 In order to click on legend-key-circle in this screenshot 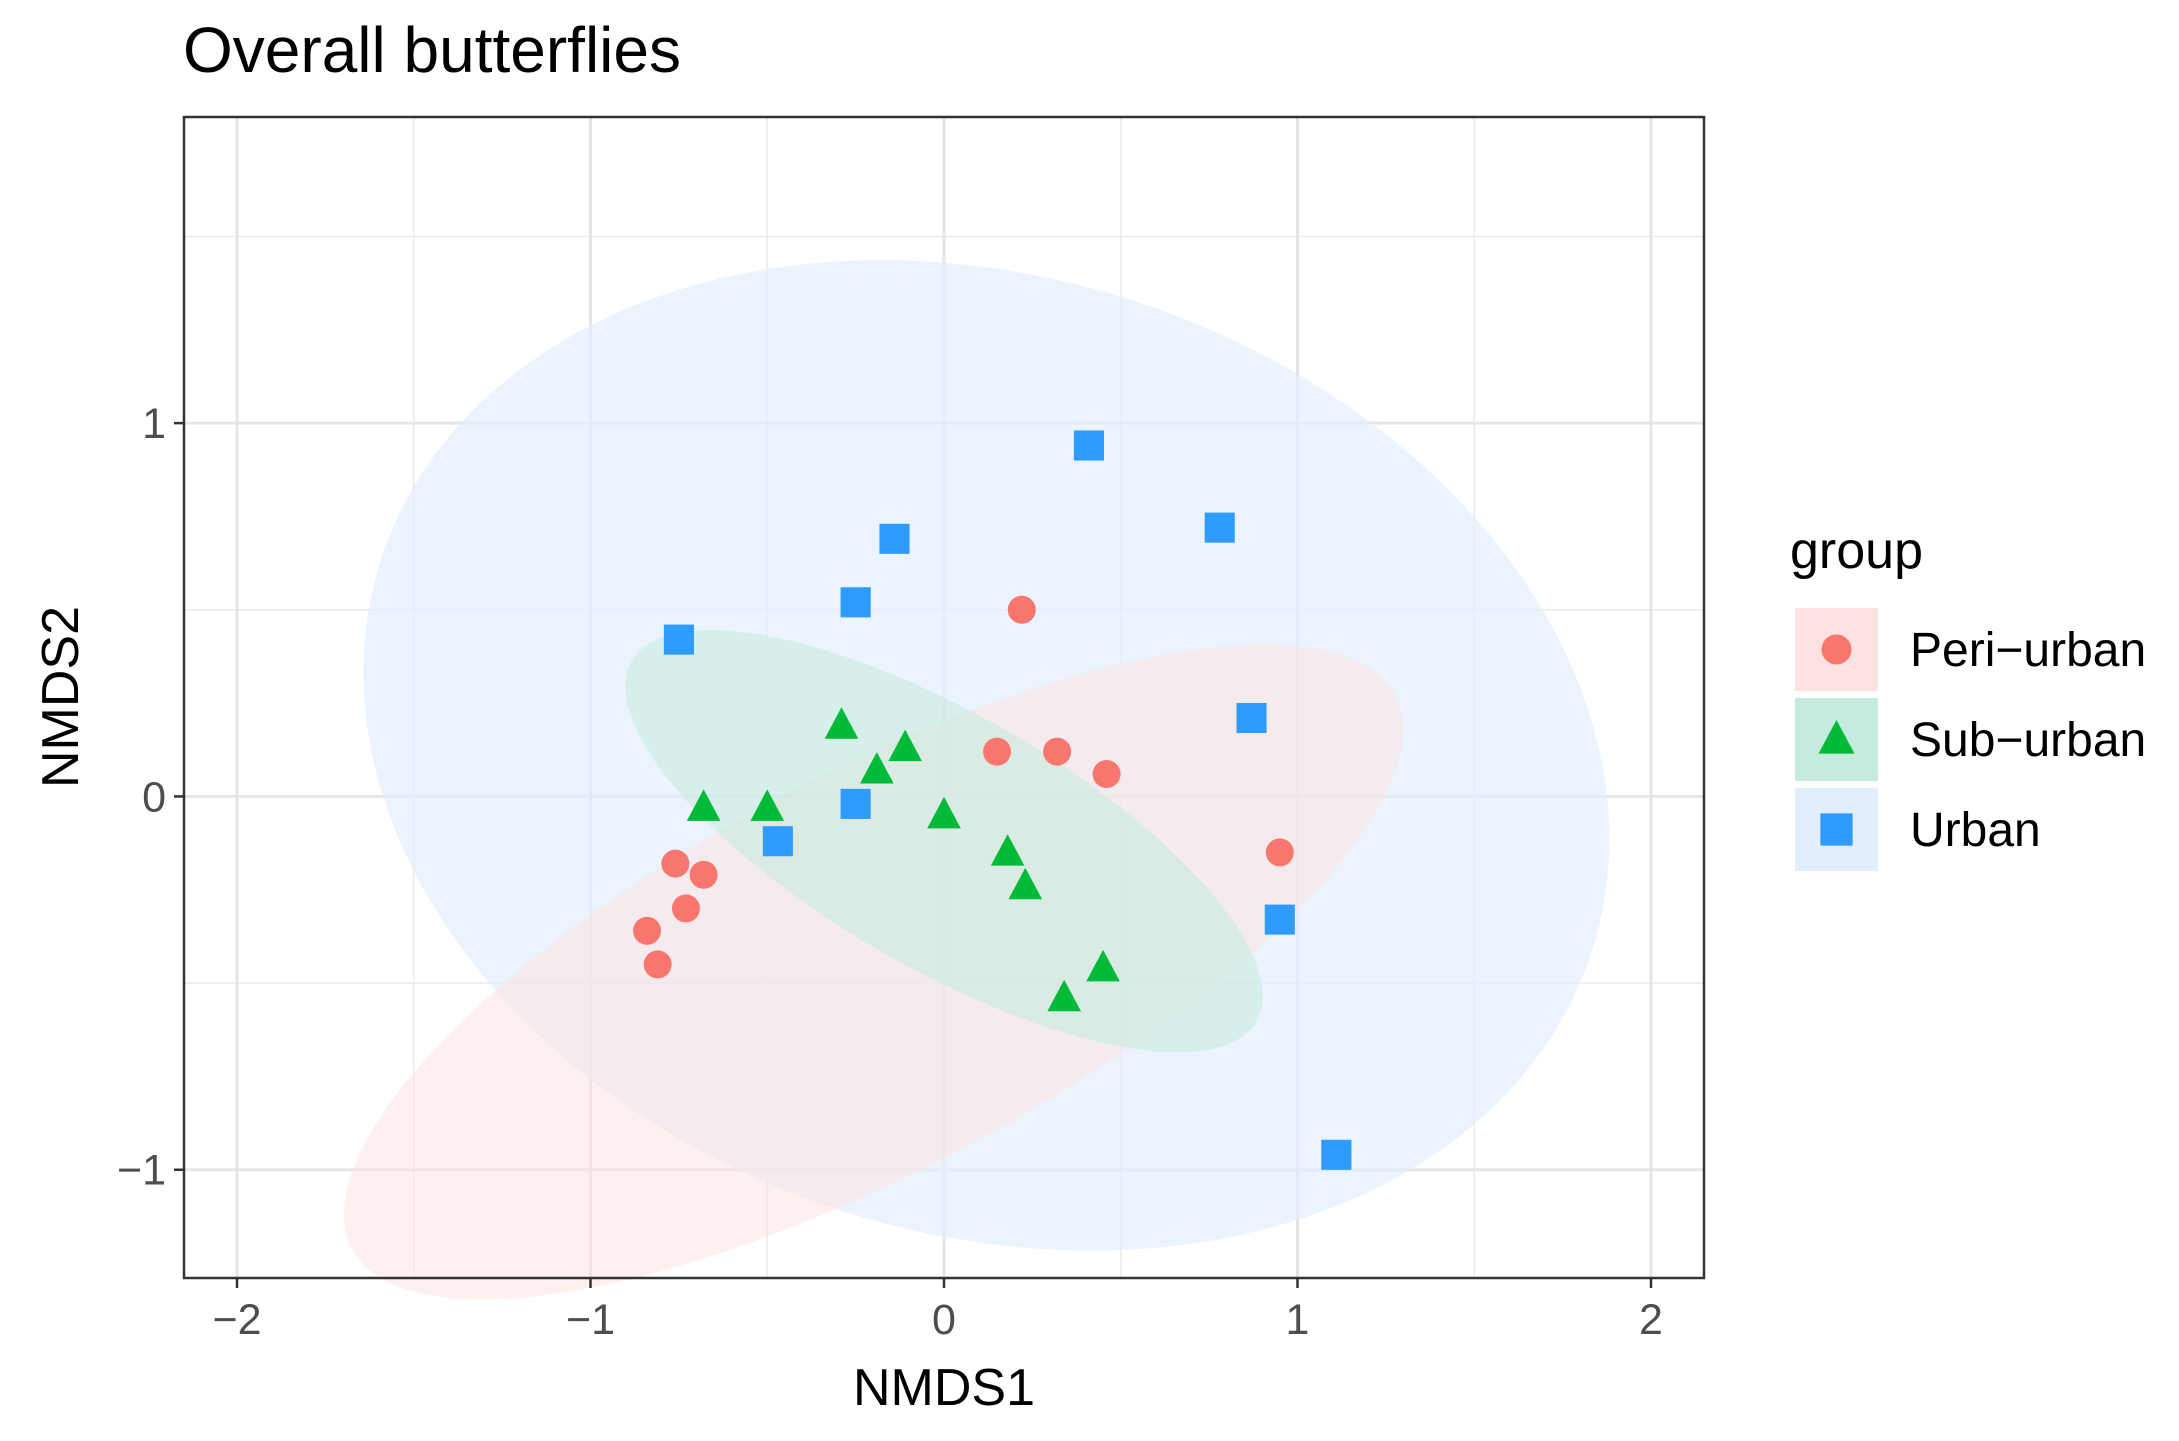, I will do `click(1836, 649)`.